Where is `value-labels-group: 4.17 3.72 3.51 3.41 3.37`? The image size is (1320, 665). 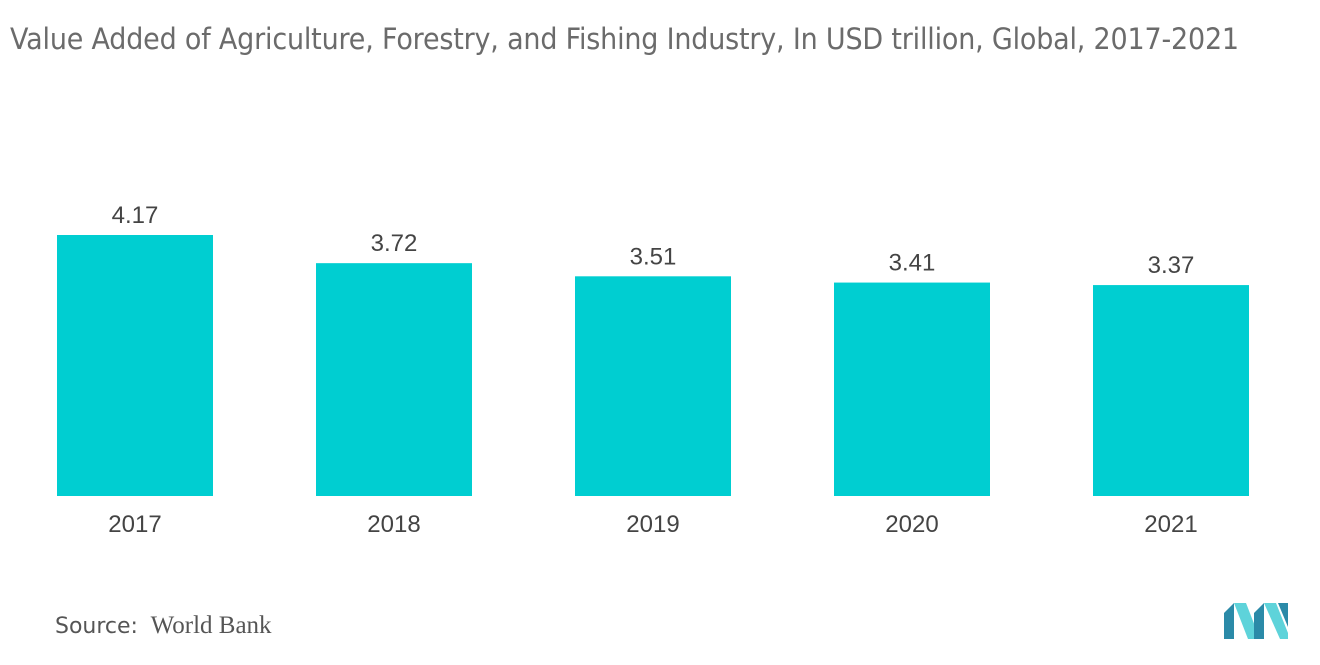
value-labels-group: 4.17 3.72 3.51 3.41 3.37 is located at coordinates (653, 240).